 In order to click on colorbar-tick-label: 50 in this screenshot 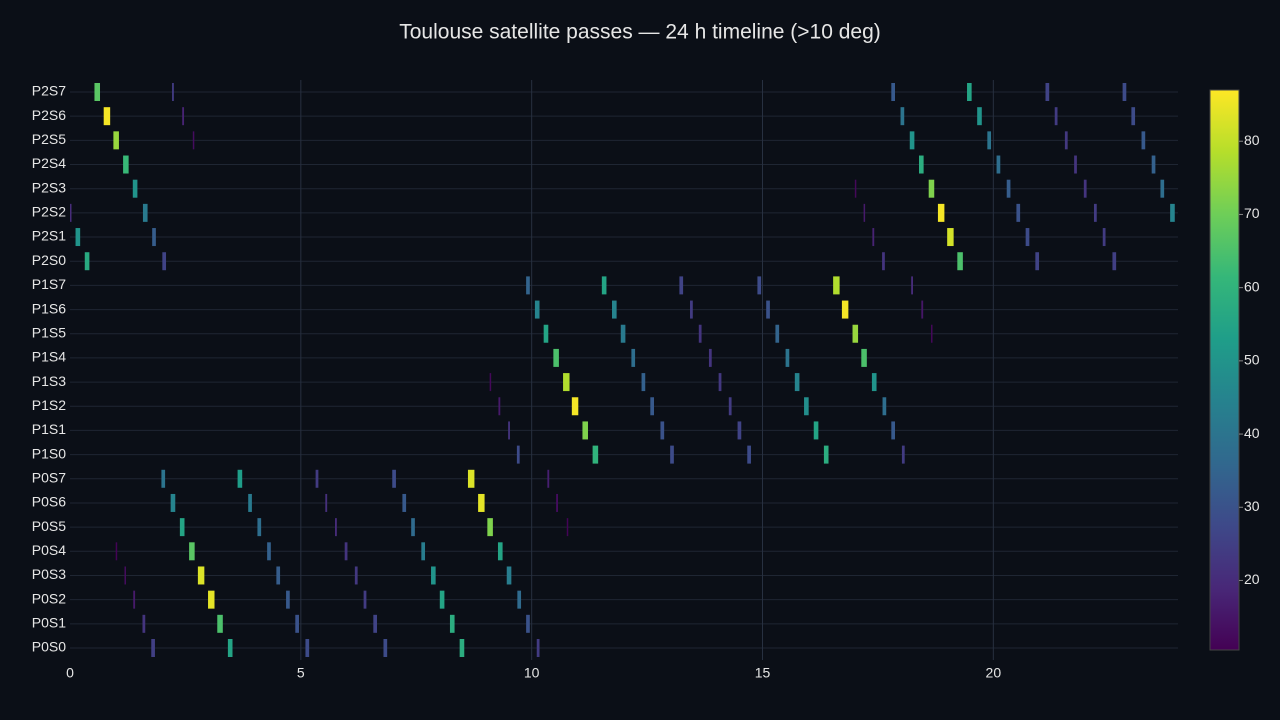, I will do `click(1252, 360)`.